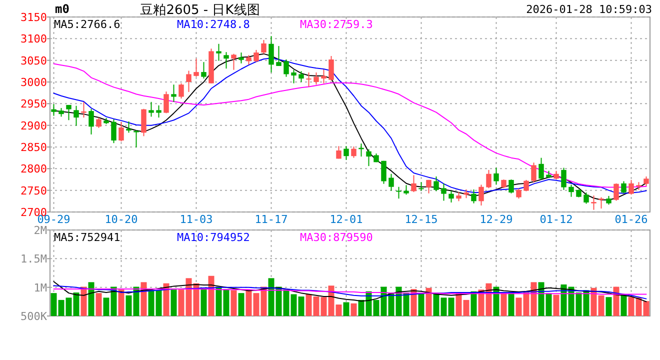  What do you see at coordinates (33, 39) in the screenshot?
I see `y-tick-label: 3100` at bounding box center [33, 39].